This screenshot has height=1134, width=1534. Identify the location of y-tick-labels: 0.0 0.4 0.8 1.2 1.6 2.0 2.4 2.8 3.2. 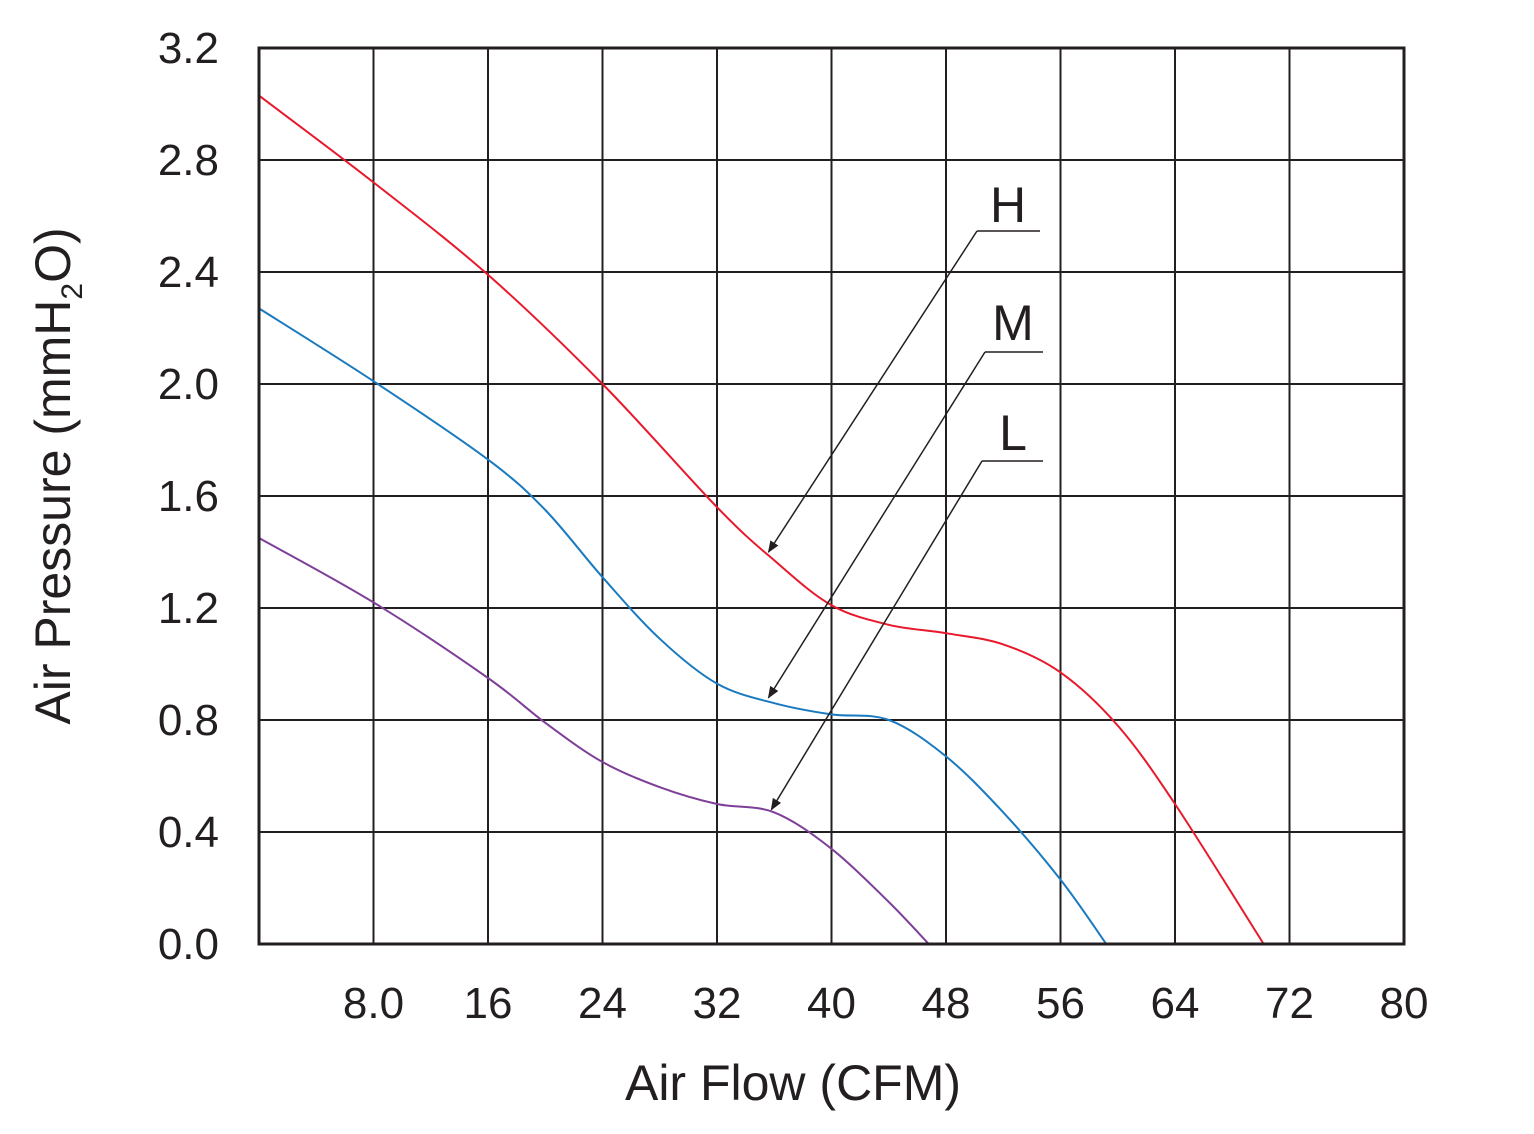
(188, 496).